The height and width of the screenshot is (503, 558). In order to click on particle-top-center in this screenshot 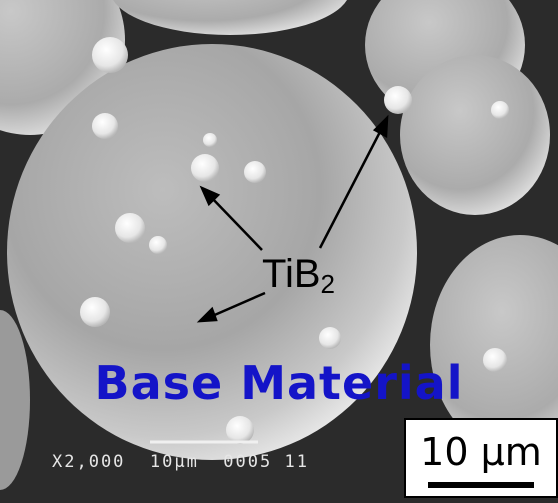, I will do `click(230, 17)`.